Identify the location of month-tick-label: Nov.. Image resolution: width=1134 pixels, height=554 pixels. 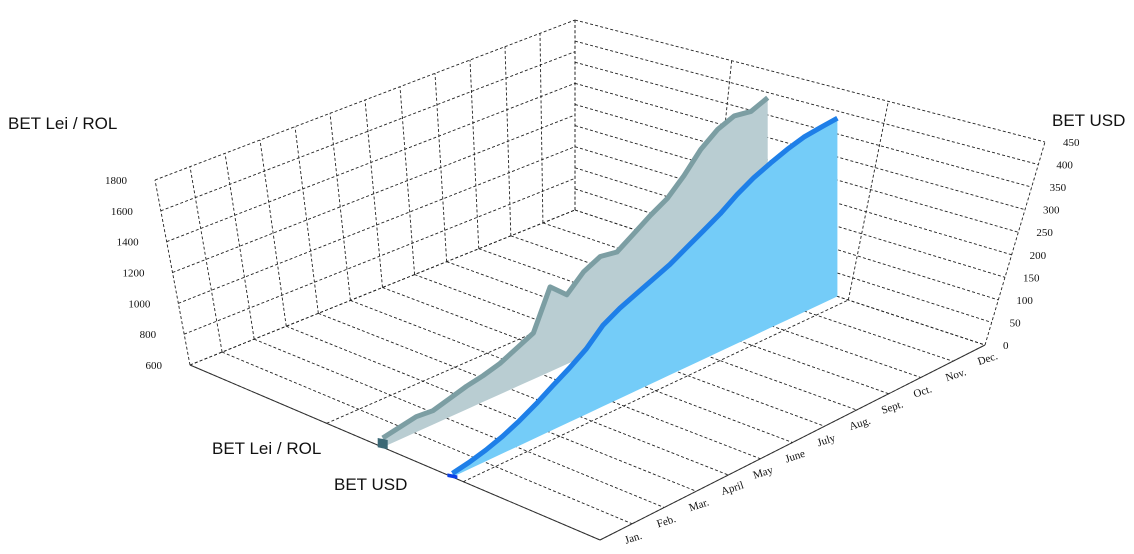
(956, 375).